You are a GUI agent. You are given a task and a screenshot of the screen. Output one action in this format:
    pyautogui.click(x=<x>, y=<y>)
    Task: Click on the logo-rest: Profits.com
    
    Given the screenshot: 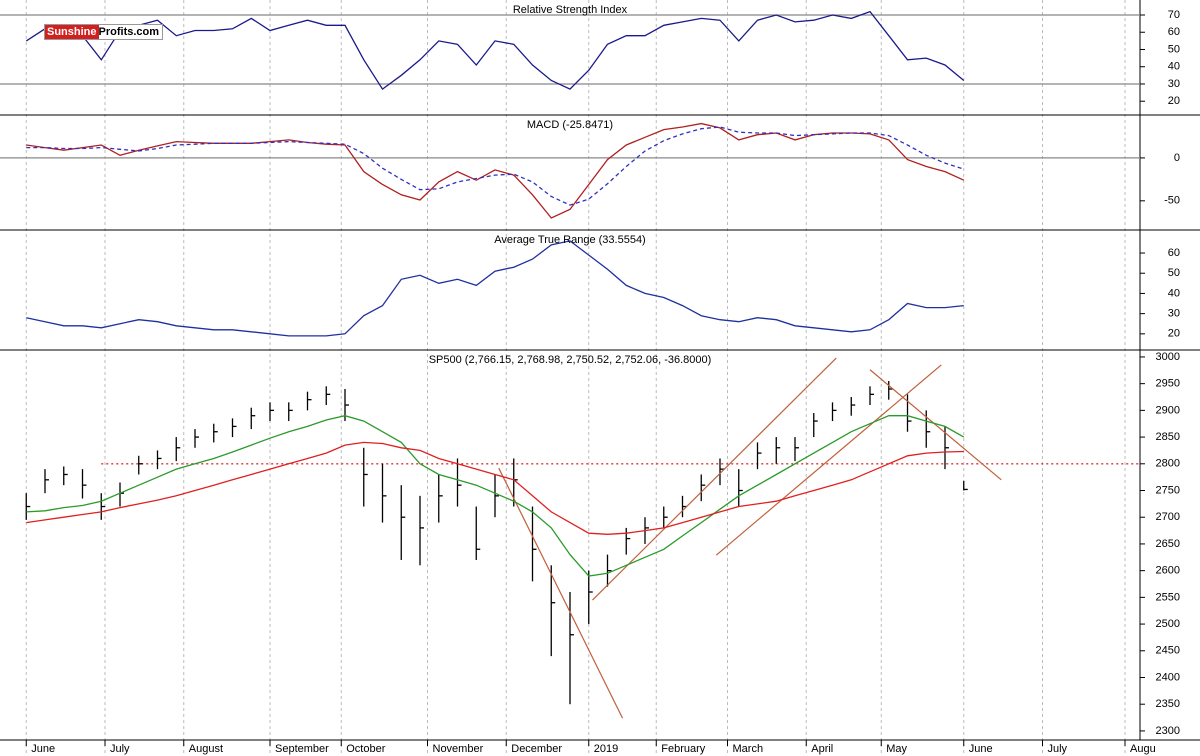 What is the action you would take?
    pyautogui.click(x=129, y=32)
    